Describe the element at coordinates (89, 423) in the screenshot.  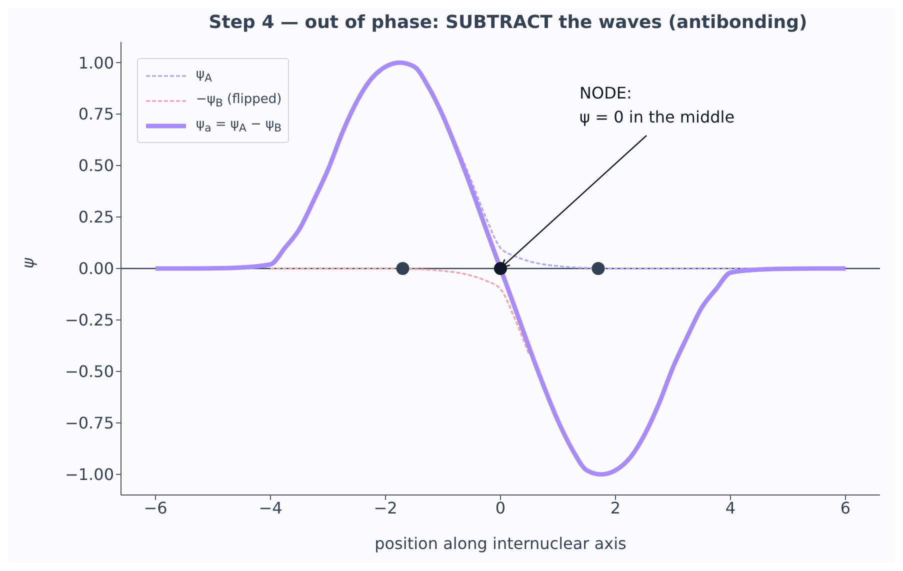
I see `y-tick-label: −0.75` at that location.